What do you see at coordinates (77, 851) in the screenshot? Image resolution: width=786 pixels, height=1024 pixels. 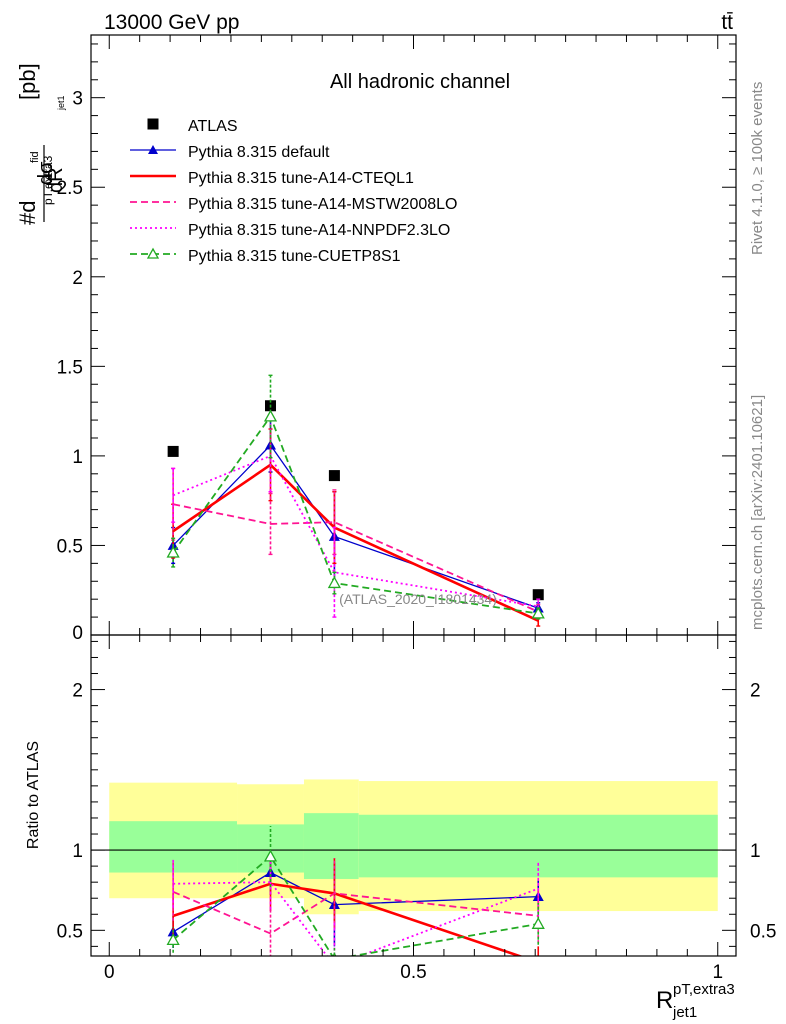 I see `ratio-y-tick-label: 1` at bounding box center [77, 851].